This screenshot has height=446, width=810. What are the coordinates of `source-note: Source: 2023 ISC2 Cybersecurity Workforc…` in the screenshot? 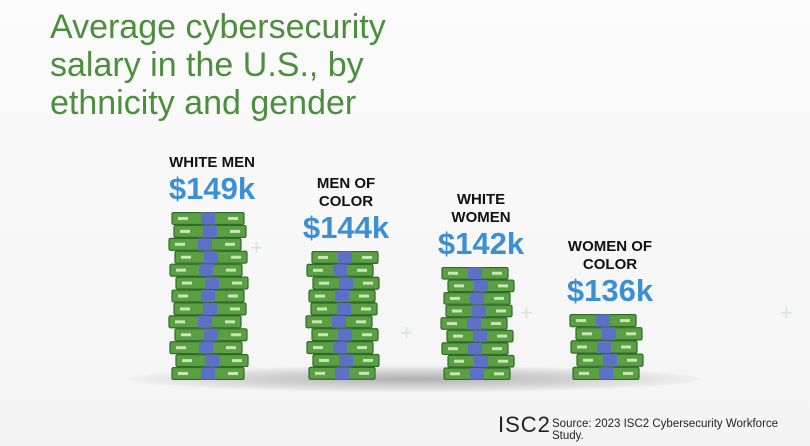 It's located at (665, 430).